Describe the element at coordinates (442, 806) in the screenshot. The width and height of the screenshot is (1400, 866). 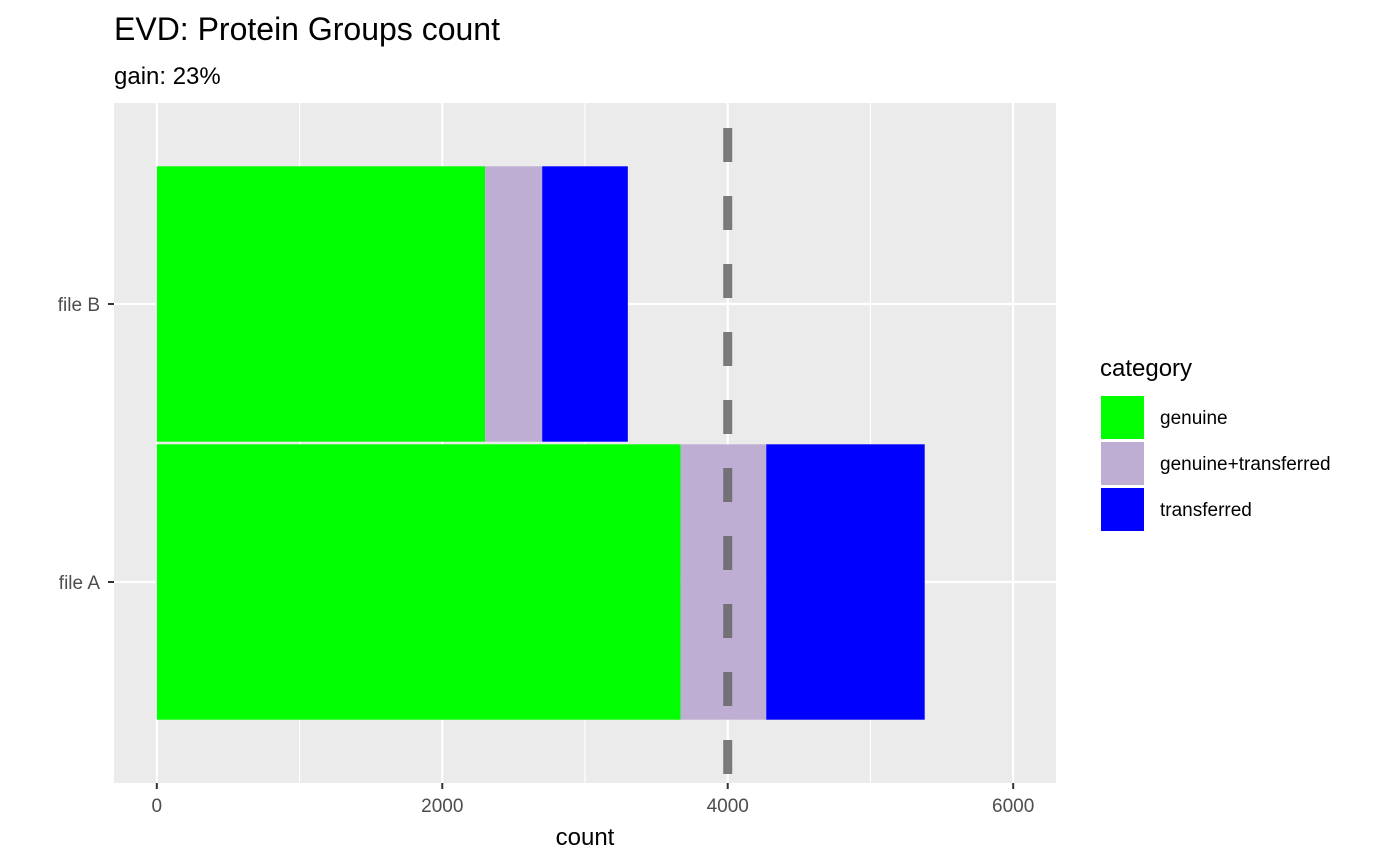
I see `x-tick-label: 2000` at that location.